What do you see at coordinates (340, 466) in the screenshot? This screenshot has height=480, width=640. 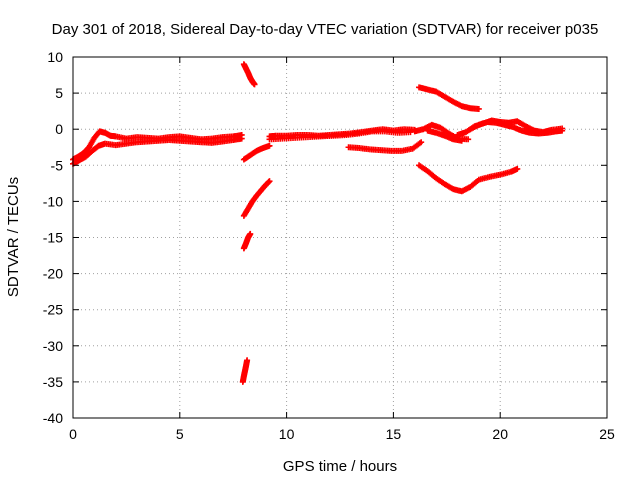 I see `x-axis-title: GPS time / hours` at bounding box center [340, 466].